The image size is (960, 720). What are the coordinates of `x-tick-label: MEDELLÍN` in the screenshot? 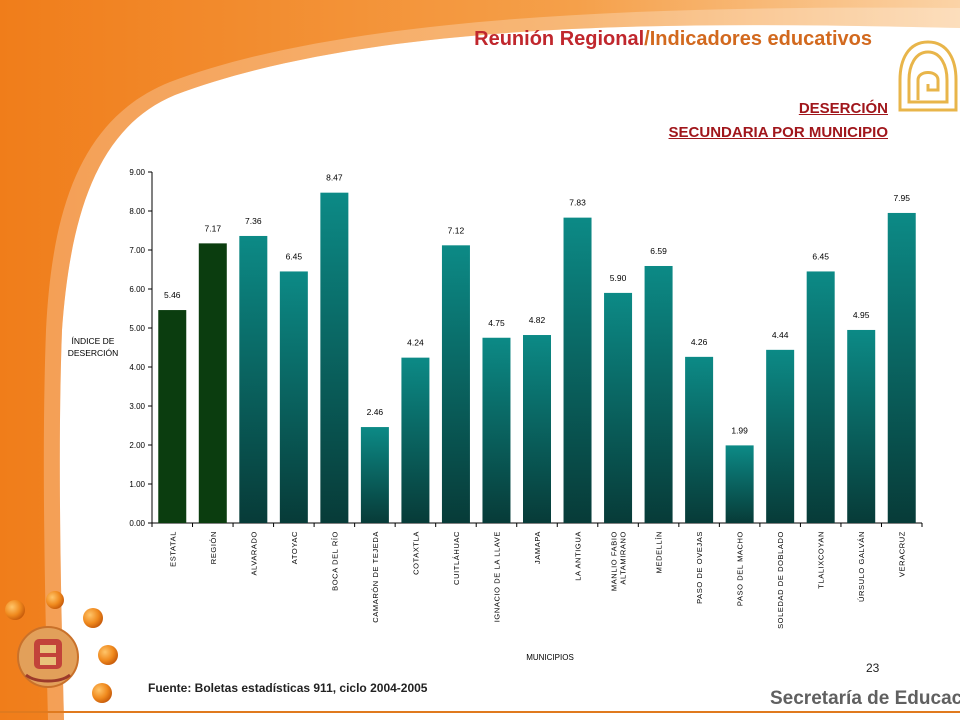 It's located at (659, 552).